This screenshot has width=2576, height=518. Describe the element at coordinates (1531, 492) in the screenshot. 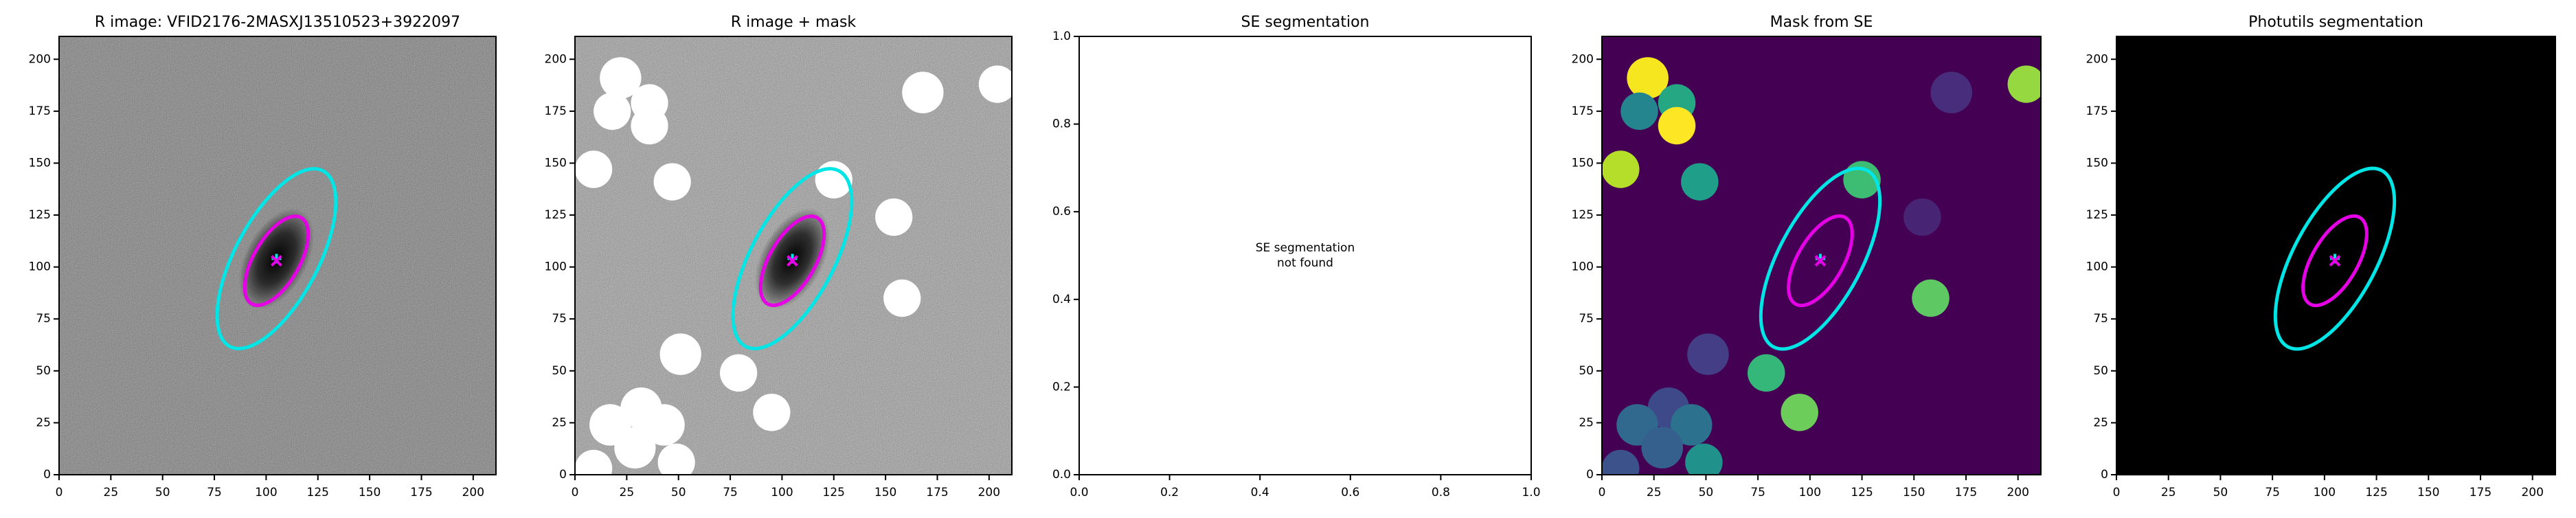

I see `x-tick-label: 1.0` at that location.